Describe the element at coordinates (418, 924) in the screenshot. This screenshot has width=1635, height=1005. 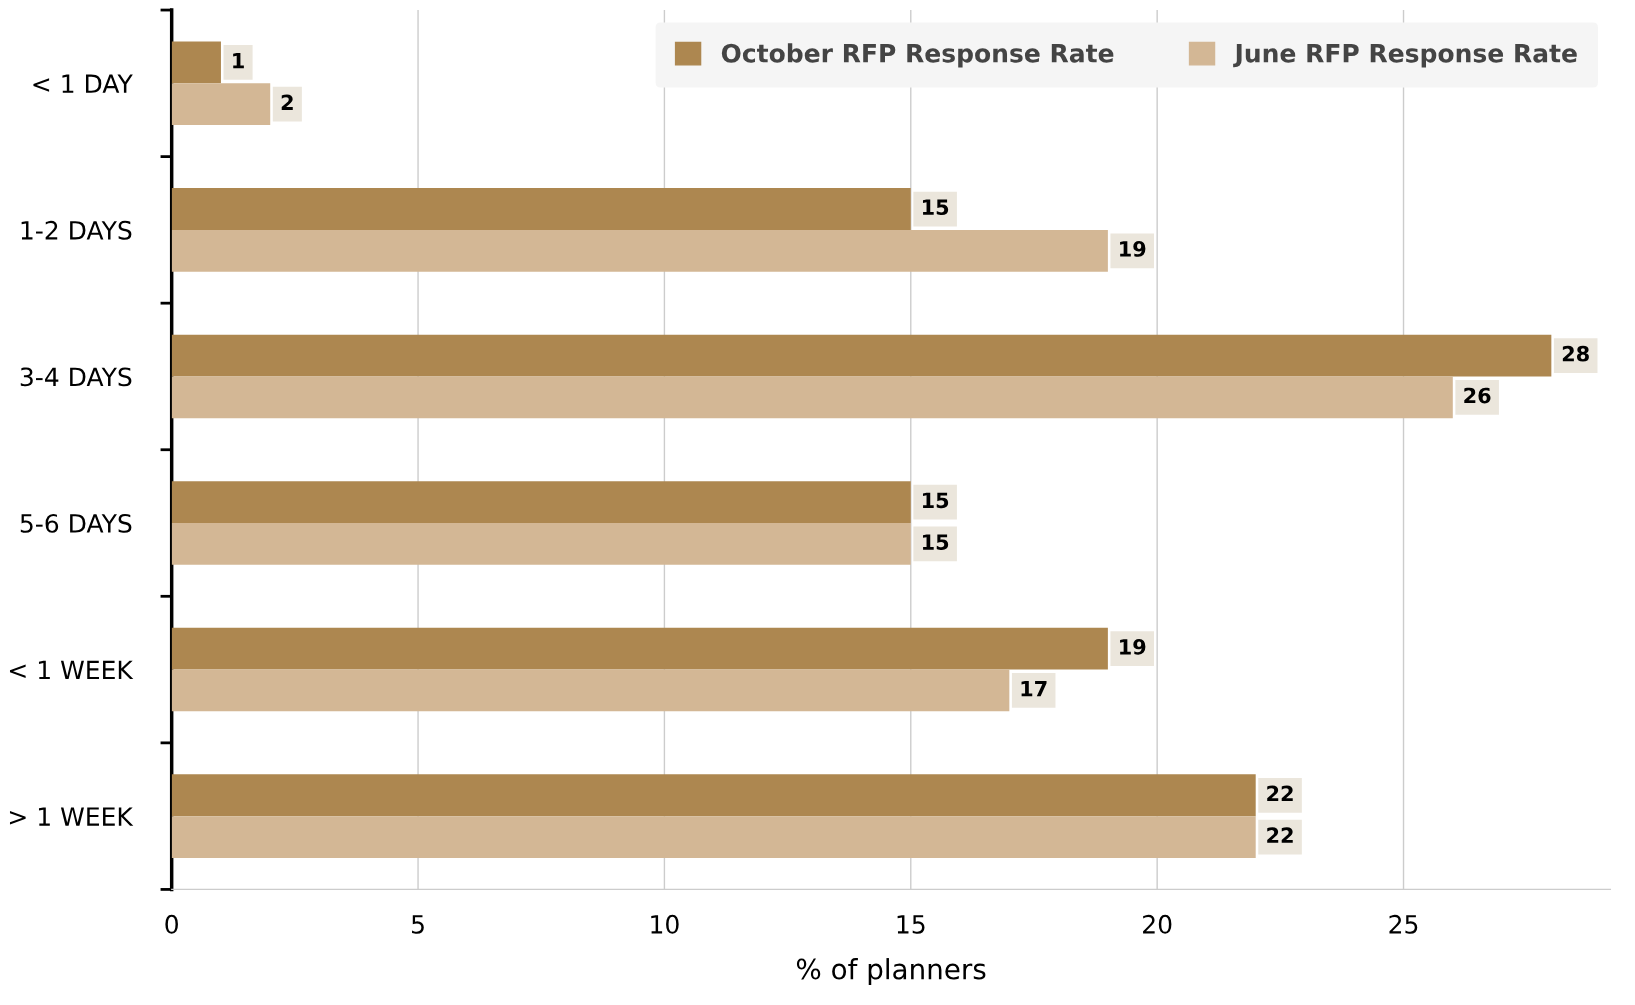
I see `x-tick-label: 5` at that location.